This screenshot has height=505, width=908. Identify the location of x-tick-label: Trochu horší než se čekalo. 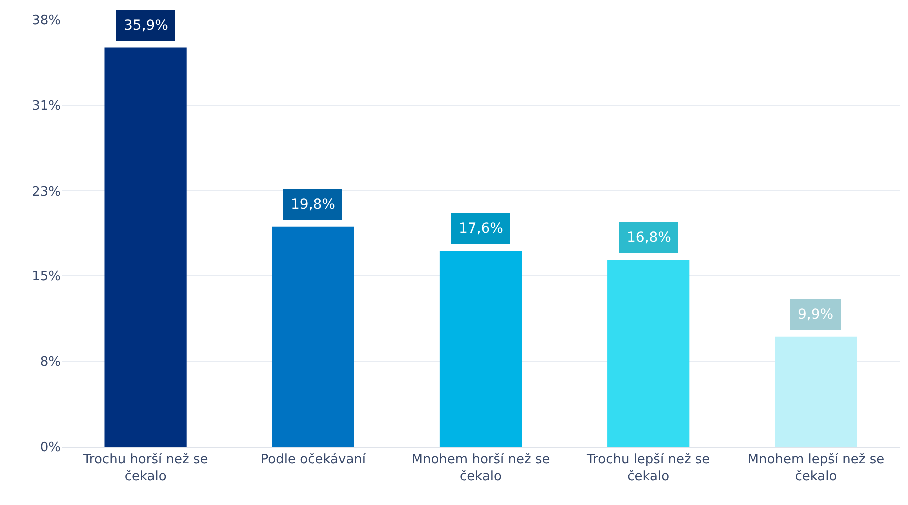
(145, 468).